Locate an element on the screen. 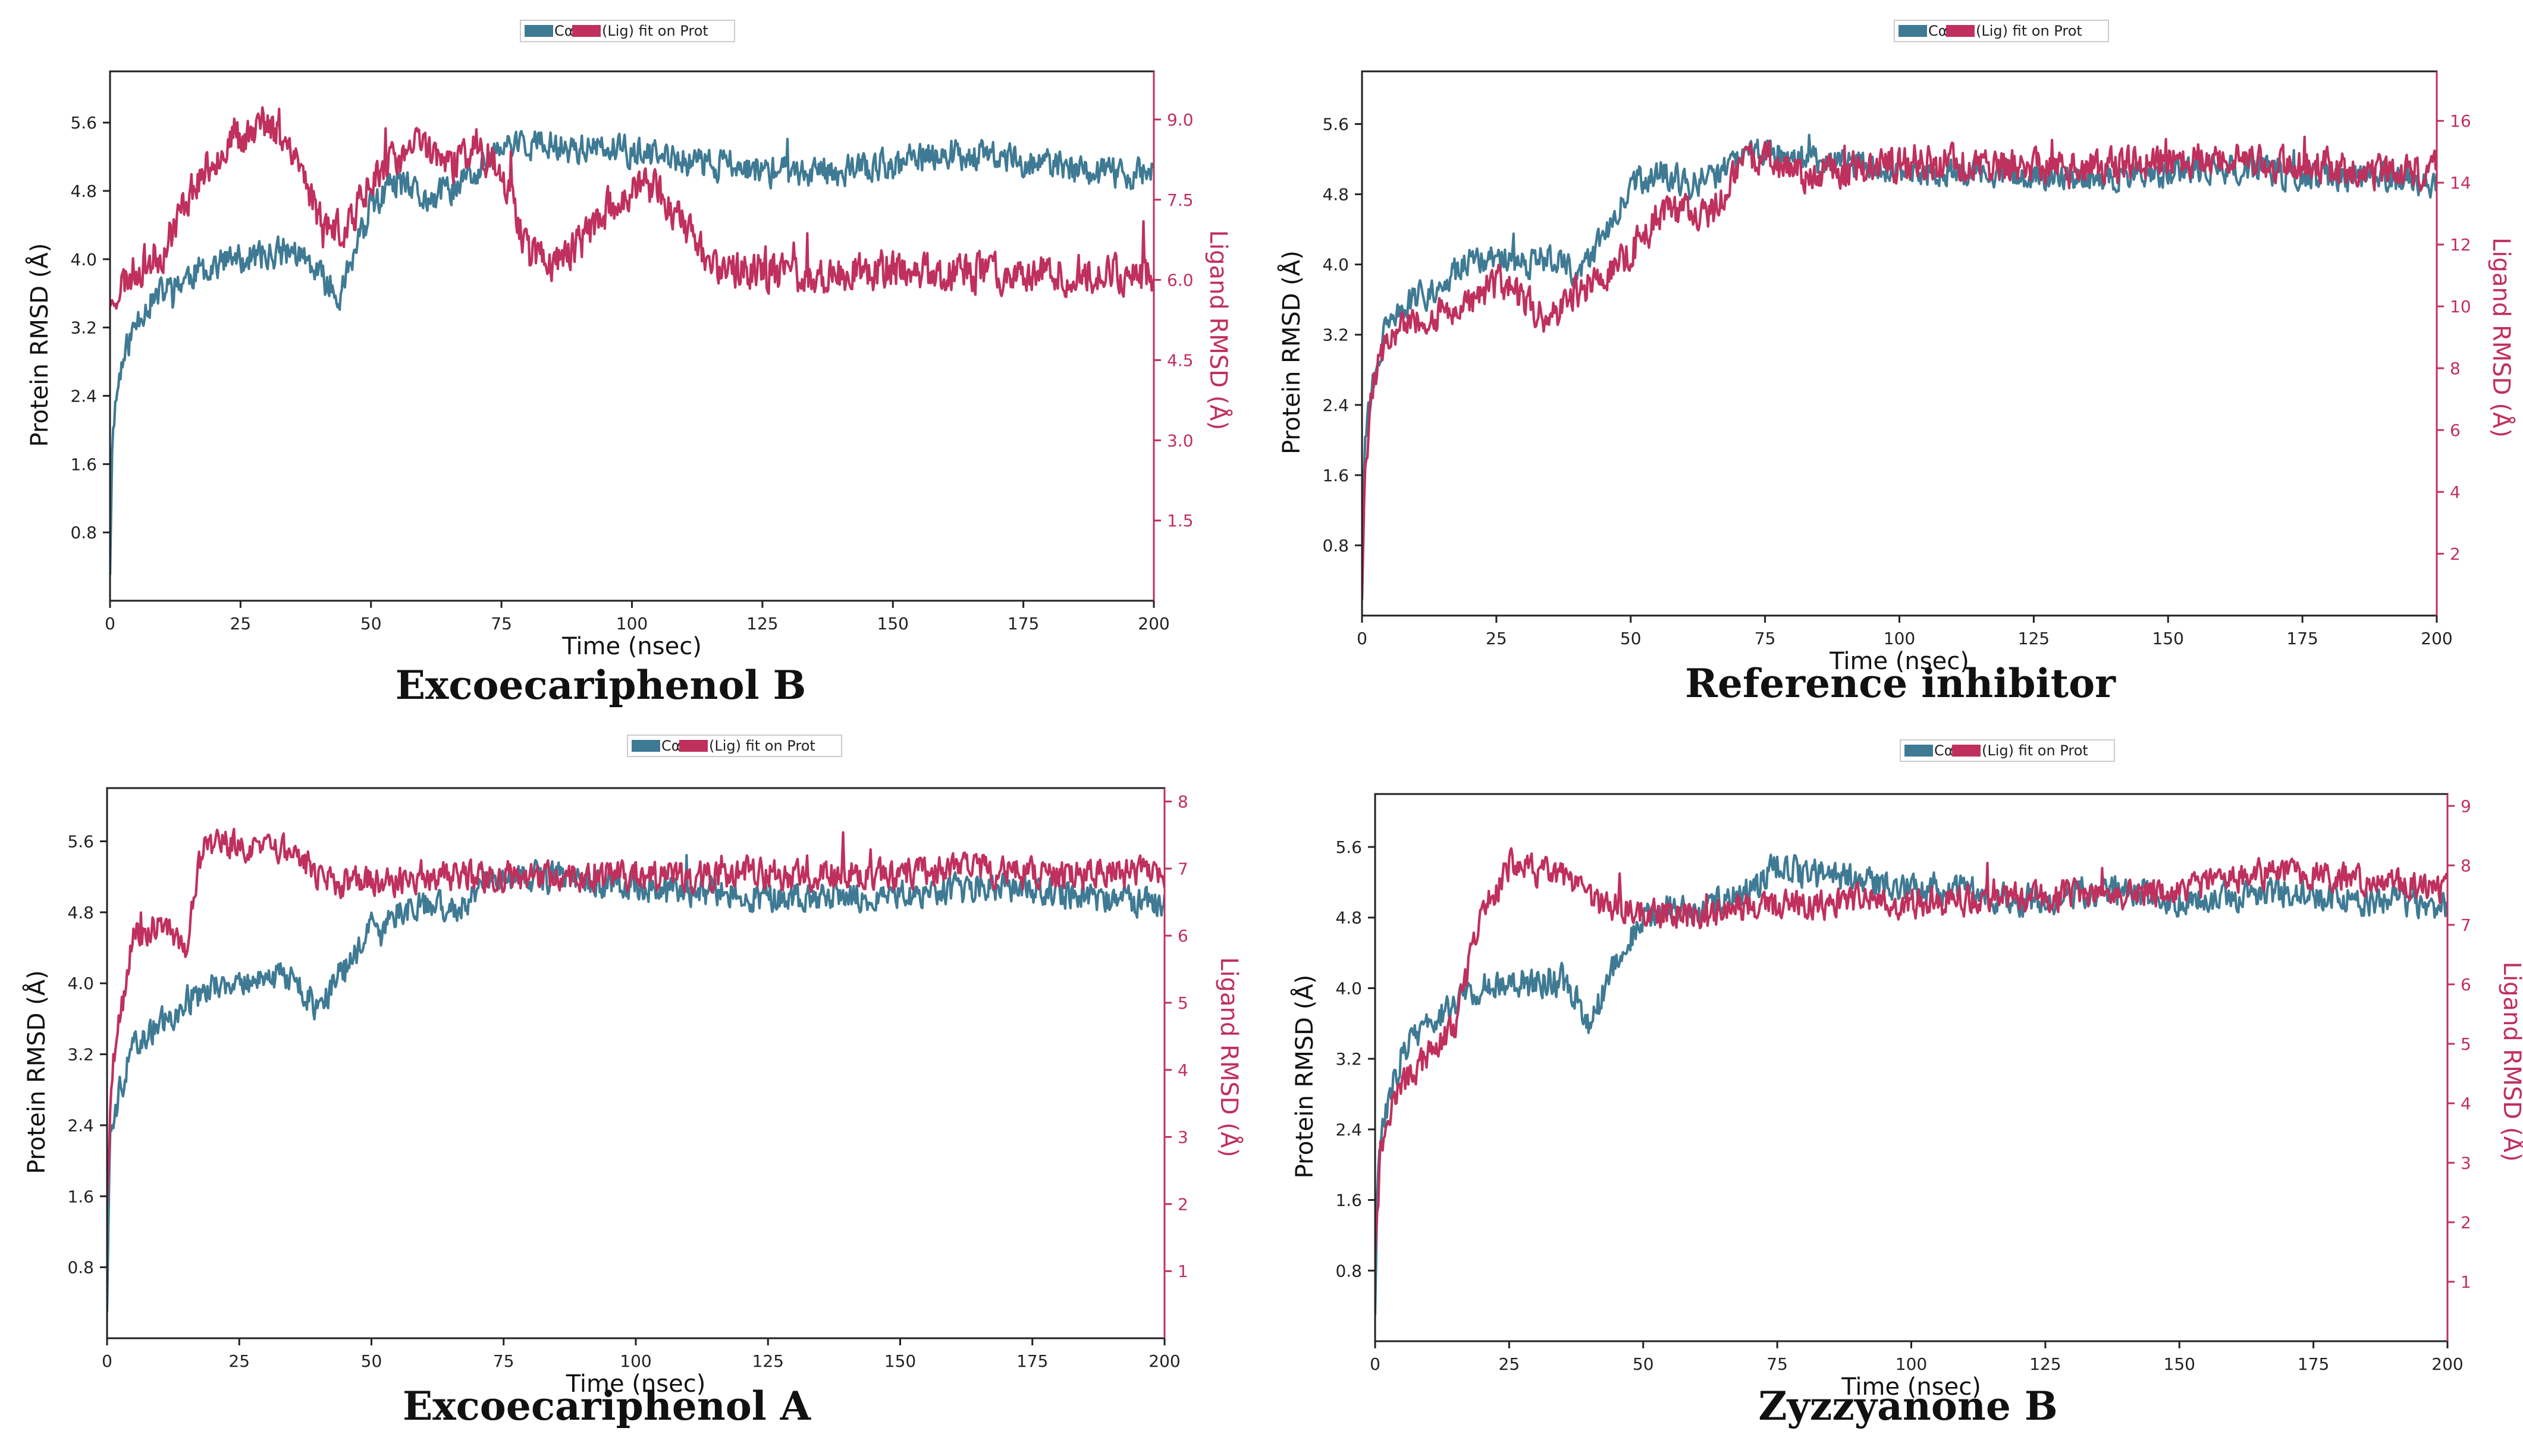 This screenshot has height=1456, width=2523. y-right-tick-label: 16 is located at coordinates (2460, 121).